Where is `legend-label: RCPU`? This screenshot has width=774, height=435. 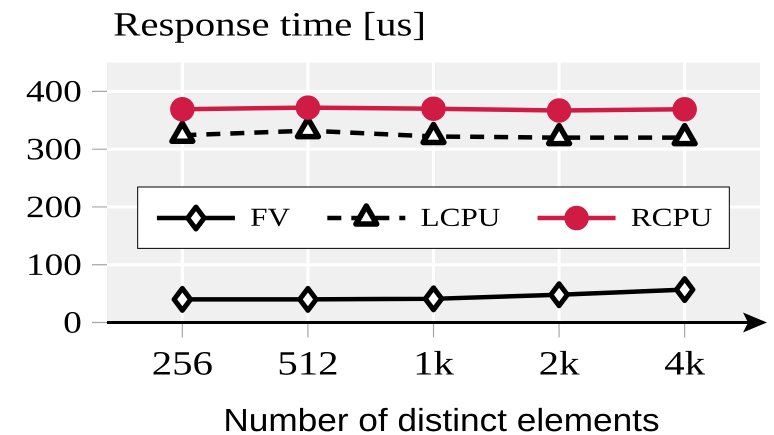
legend-label: RCPU is located at coordinates (672, 217).